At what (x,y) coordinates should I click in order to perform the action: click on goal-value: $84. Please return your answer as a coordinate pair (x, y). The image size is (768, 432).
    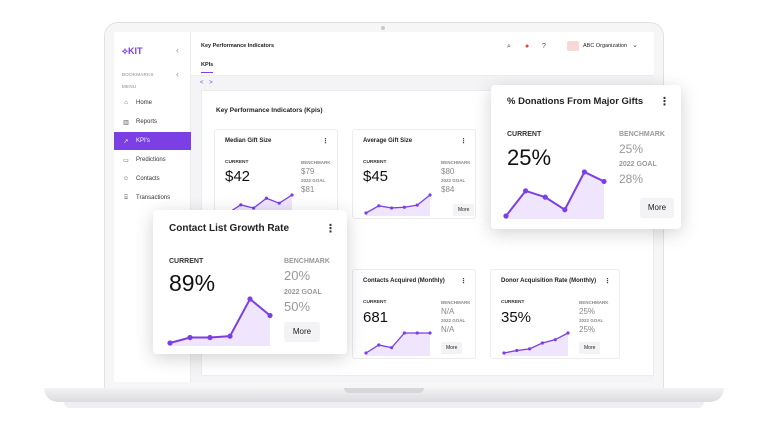
    Looking at the image, I should click on (447, 189).